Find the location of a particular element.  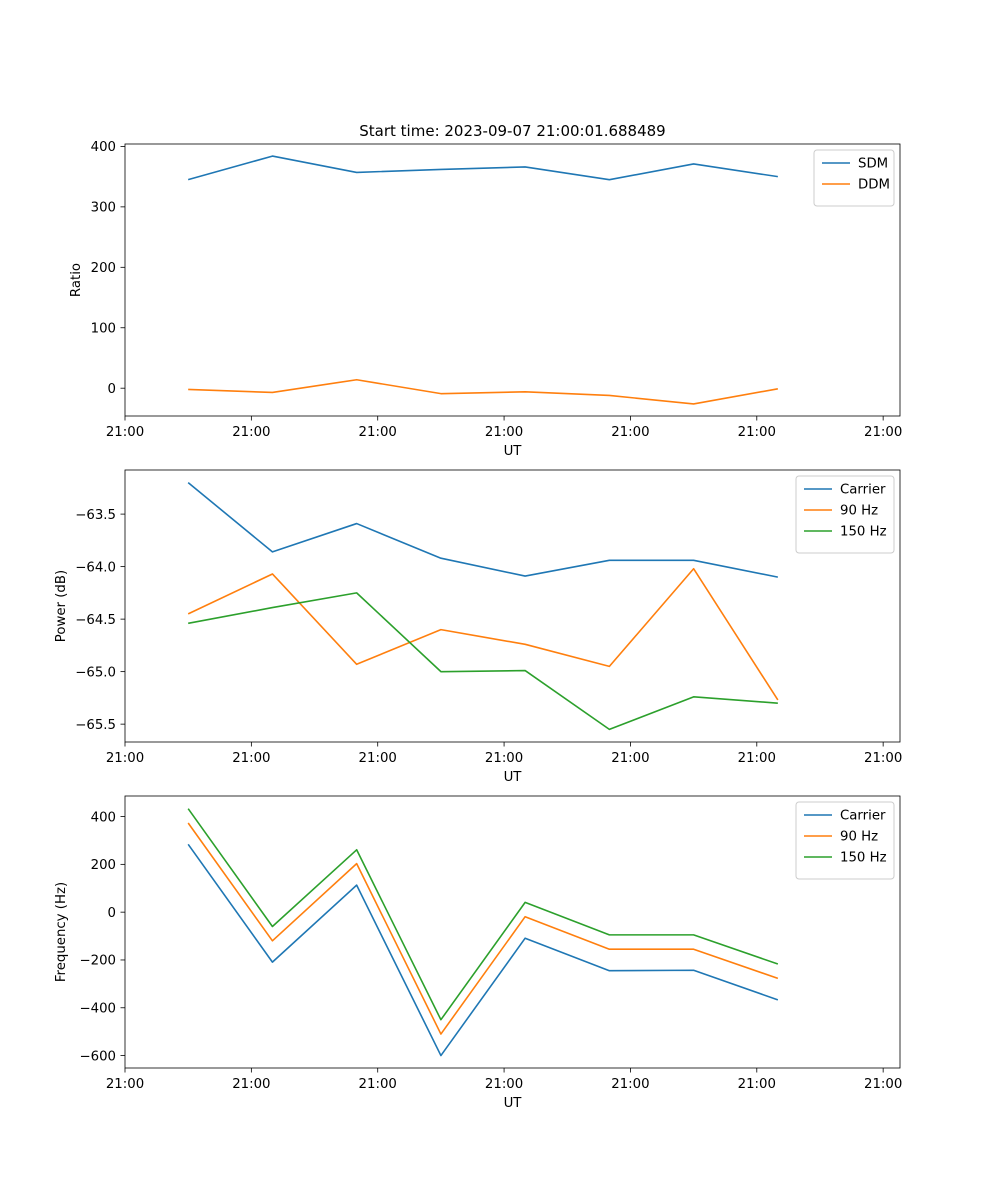

y-axis-label: Frequency (Hz) is located at coordinates (61, 932).